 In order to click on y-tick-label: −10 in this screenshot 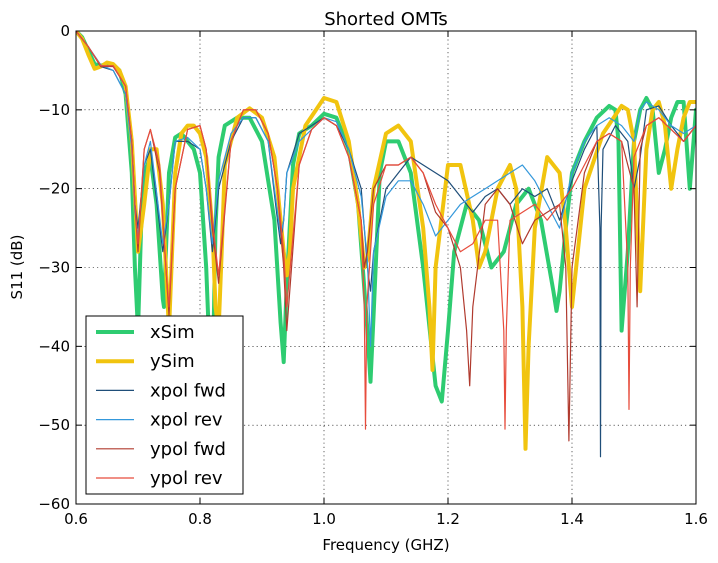, I will do `click(54, 110)`.